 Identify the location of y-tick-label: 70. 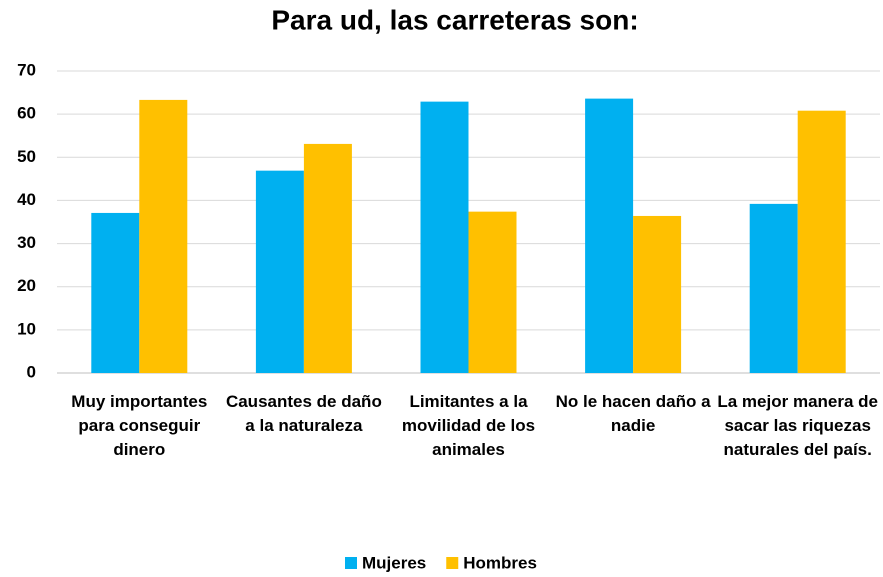
(26, 69).